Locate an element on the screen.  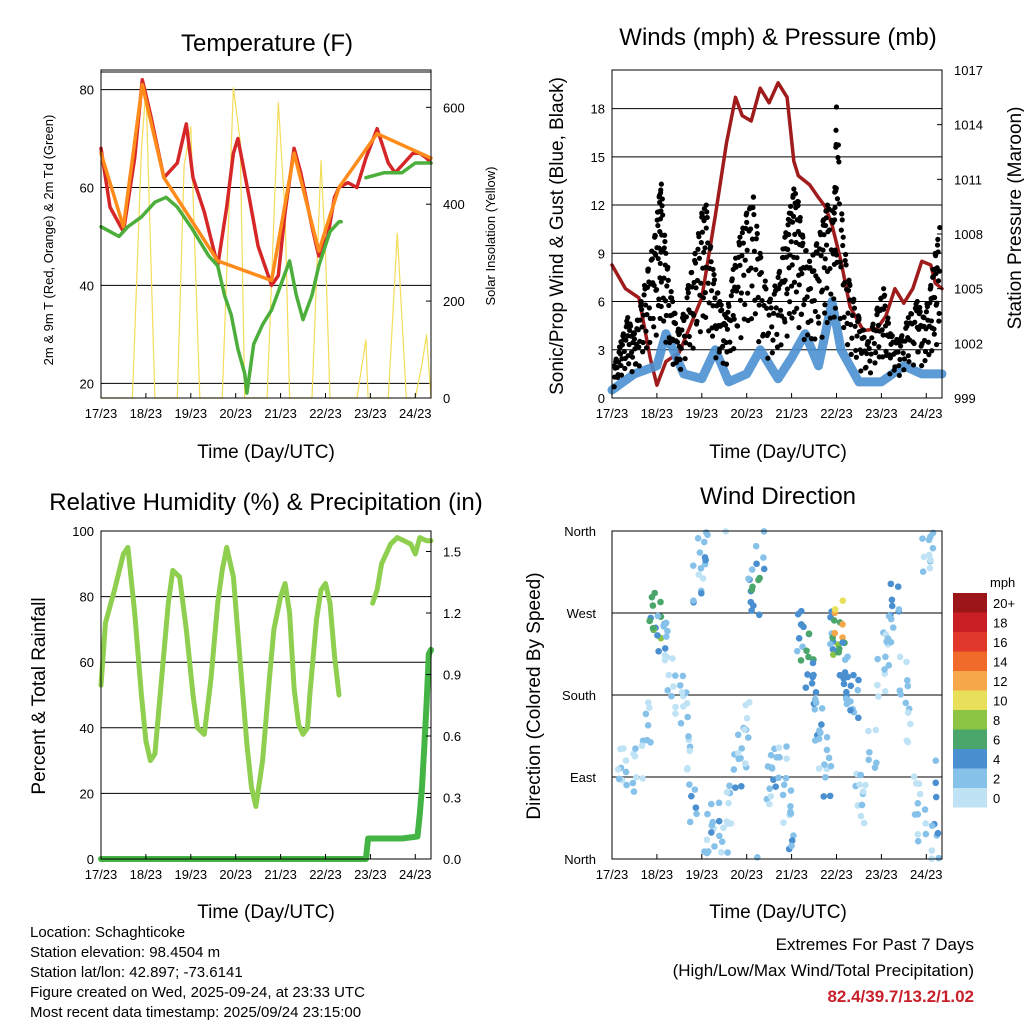
colorbar-label: 12 is located at coordinates (1000, 681).